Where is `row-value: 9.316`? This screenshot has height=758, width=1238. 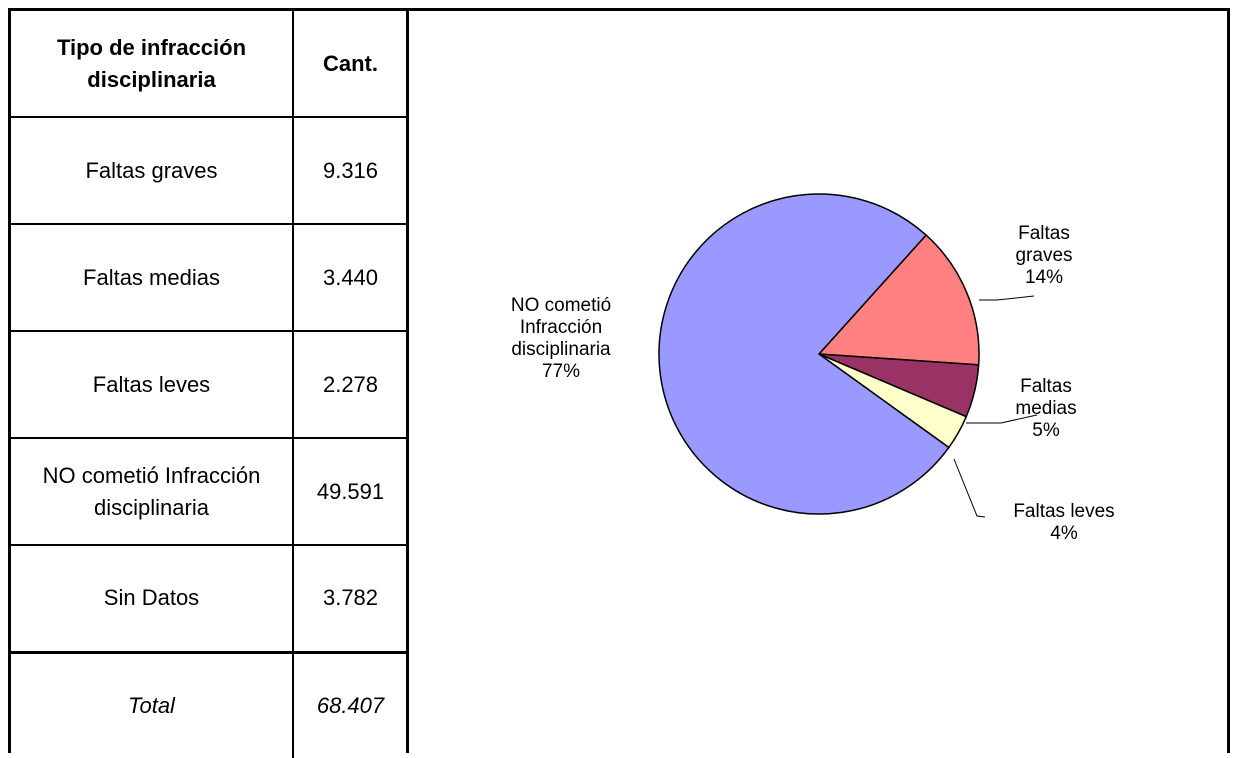 row-value: 9.316 is located at coordinates (350, 170).